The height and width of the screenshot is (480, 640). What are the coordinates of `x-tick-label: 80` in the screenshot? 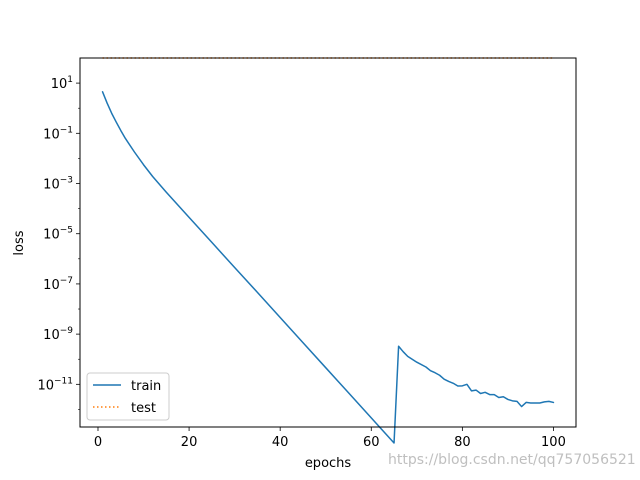 It's located at (462, 442).